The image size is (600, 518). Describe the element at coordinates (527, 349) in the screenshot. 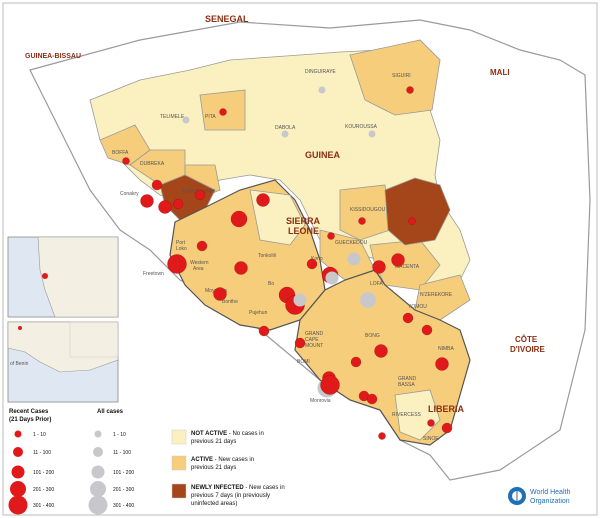

I see `label-cote-2: D'IVOIRE` at that location.